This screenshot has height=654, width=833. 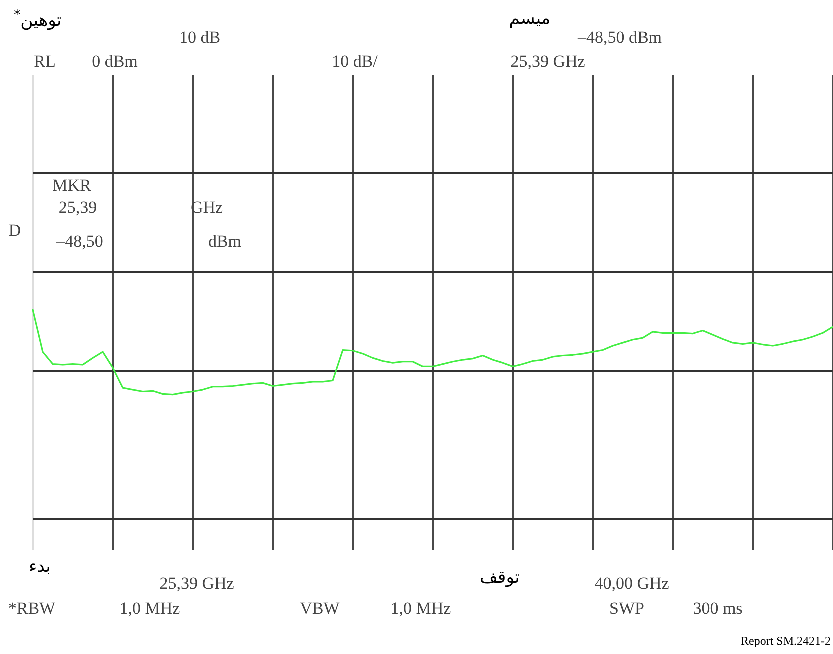 What do you see at coordinates (718, 608) in the screenshot?
I see `annotation: 300 ms` at bounding box center [718, 608].